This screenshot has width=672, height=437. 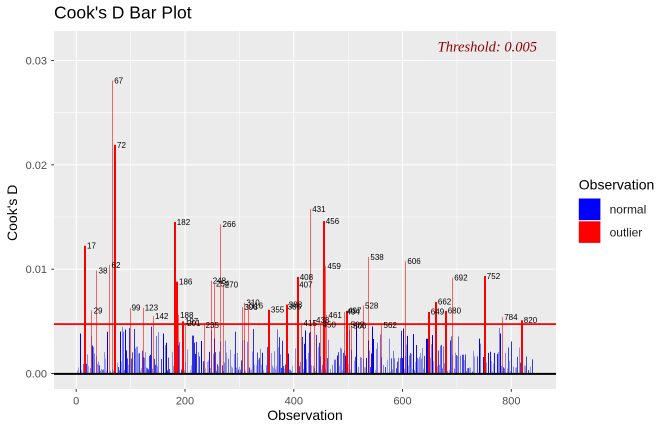 I want to click on svg-text: 186, so click(x=186, y=282).